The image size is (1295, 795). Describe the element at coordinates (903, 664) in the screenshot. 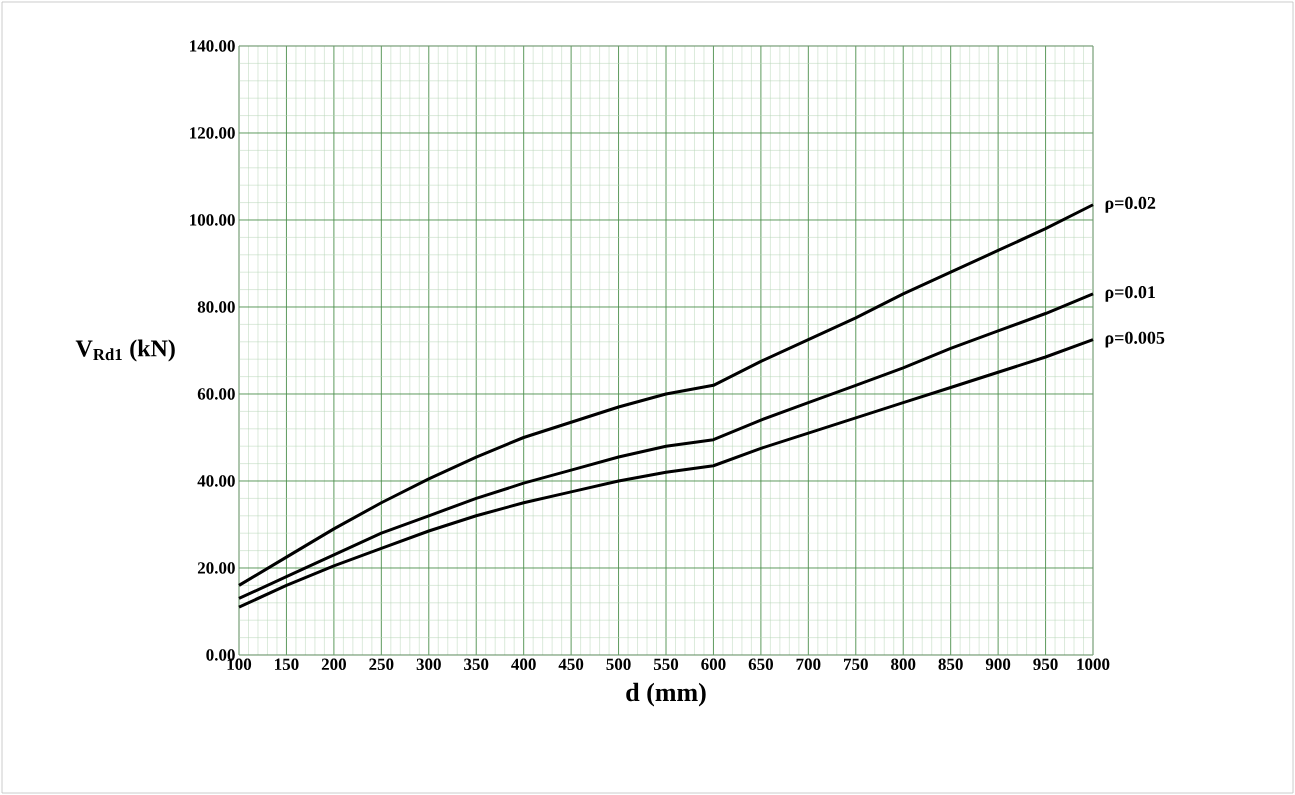

I see `x-tick-label: 800` at that location.